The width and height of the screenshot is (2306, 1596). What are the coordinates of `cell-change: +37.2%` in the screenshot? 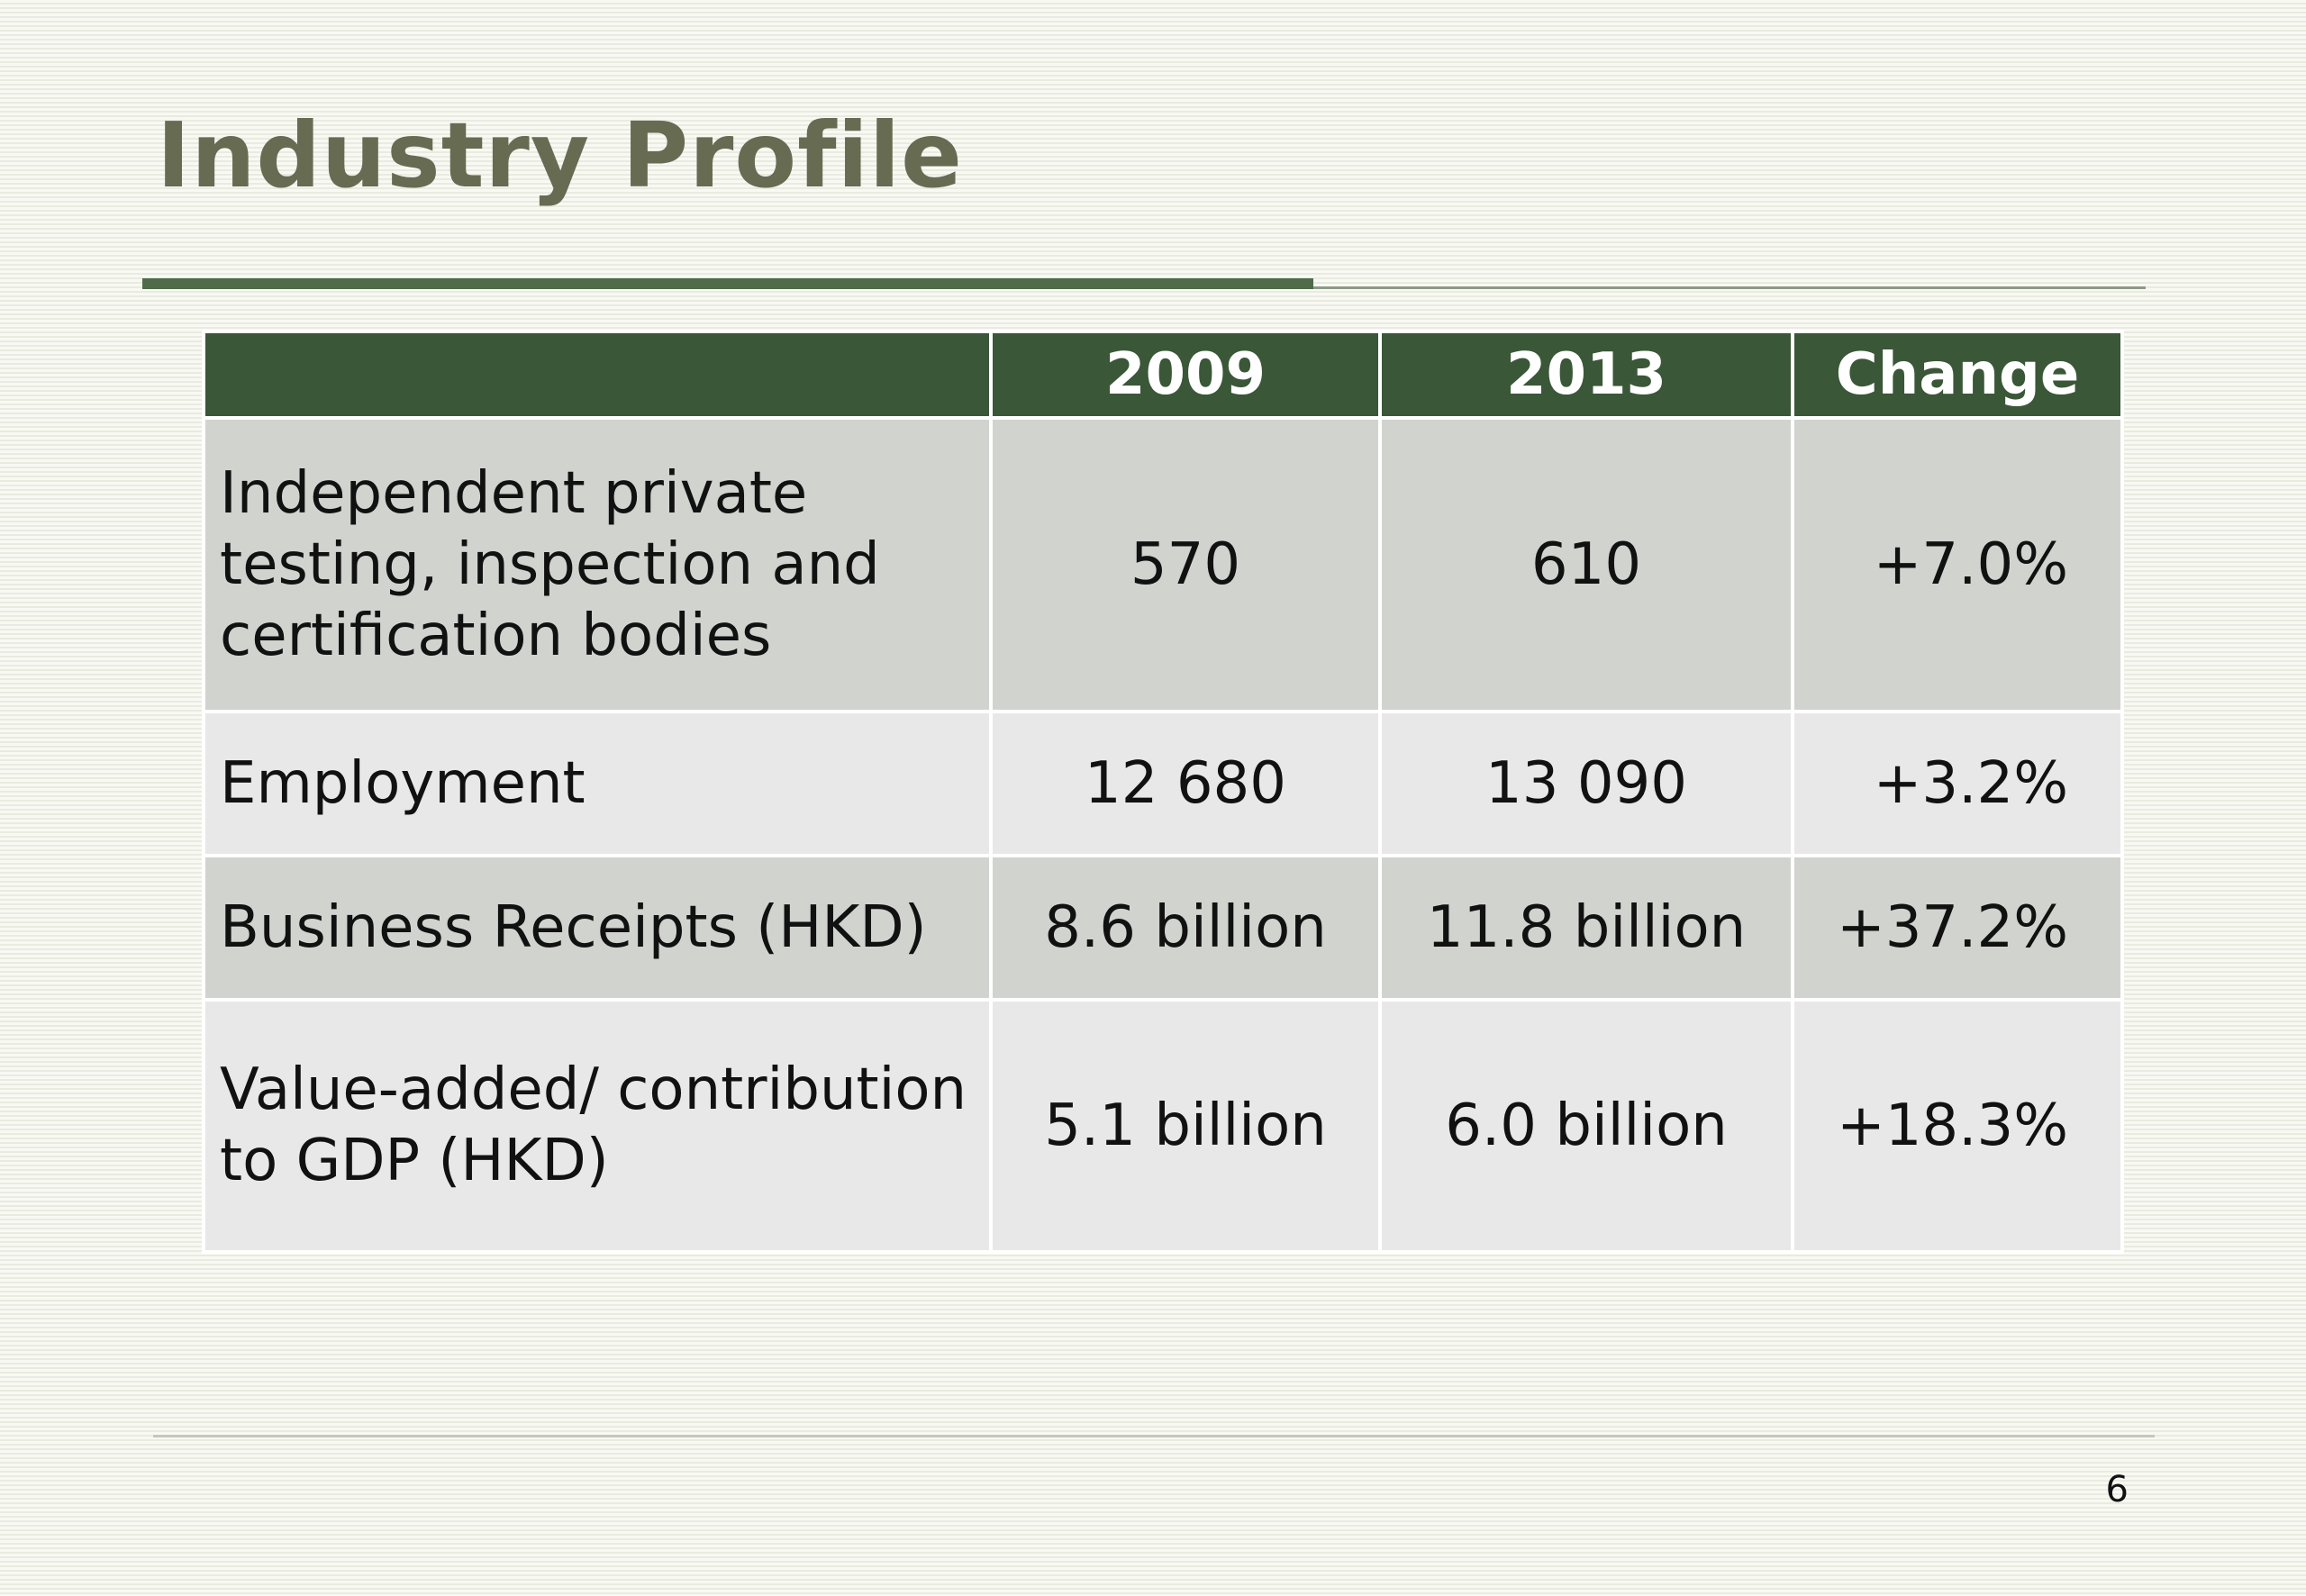 It's located at (1957, 928).